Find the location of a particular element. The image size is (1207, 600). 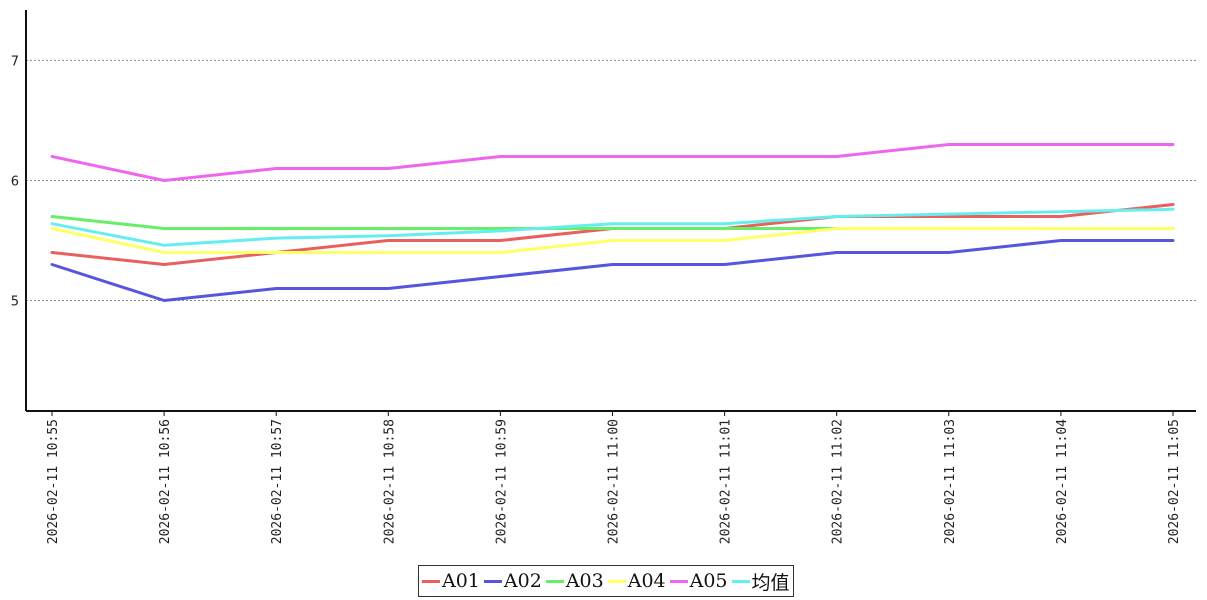

x-tick-label: 2026-02-11 11:03 is located at coordinates (950, 481).